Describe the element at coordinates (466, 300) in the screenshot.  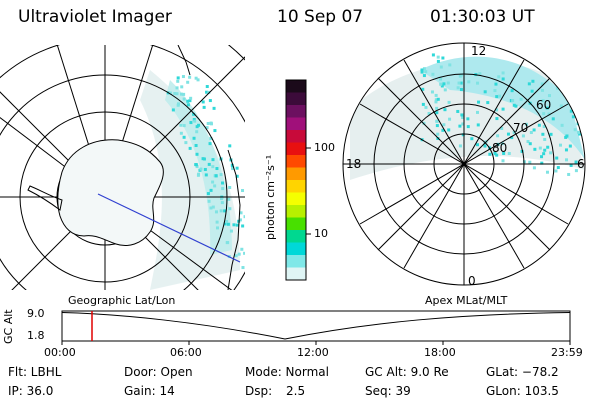
I see `polar-plot-title: Apex MLat/MLT` at that location.